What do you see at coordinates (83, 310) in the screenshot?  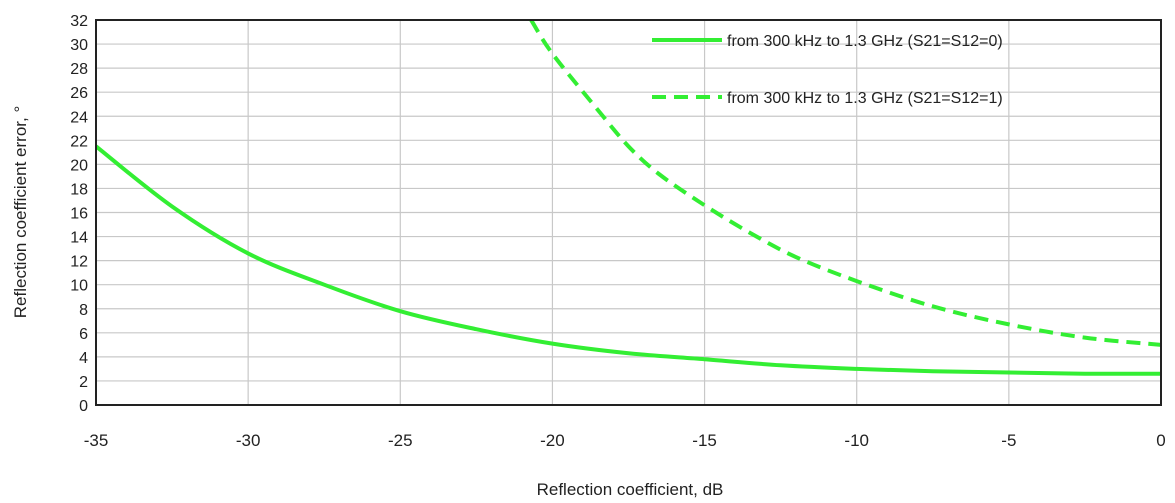 I see `y-tick-label: 8` at bounding box center [83, 310].